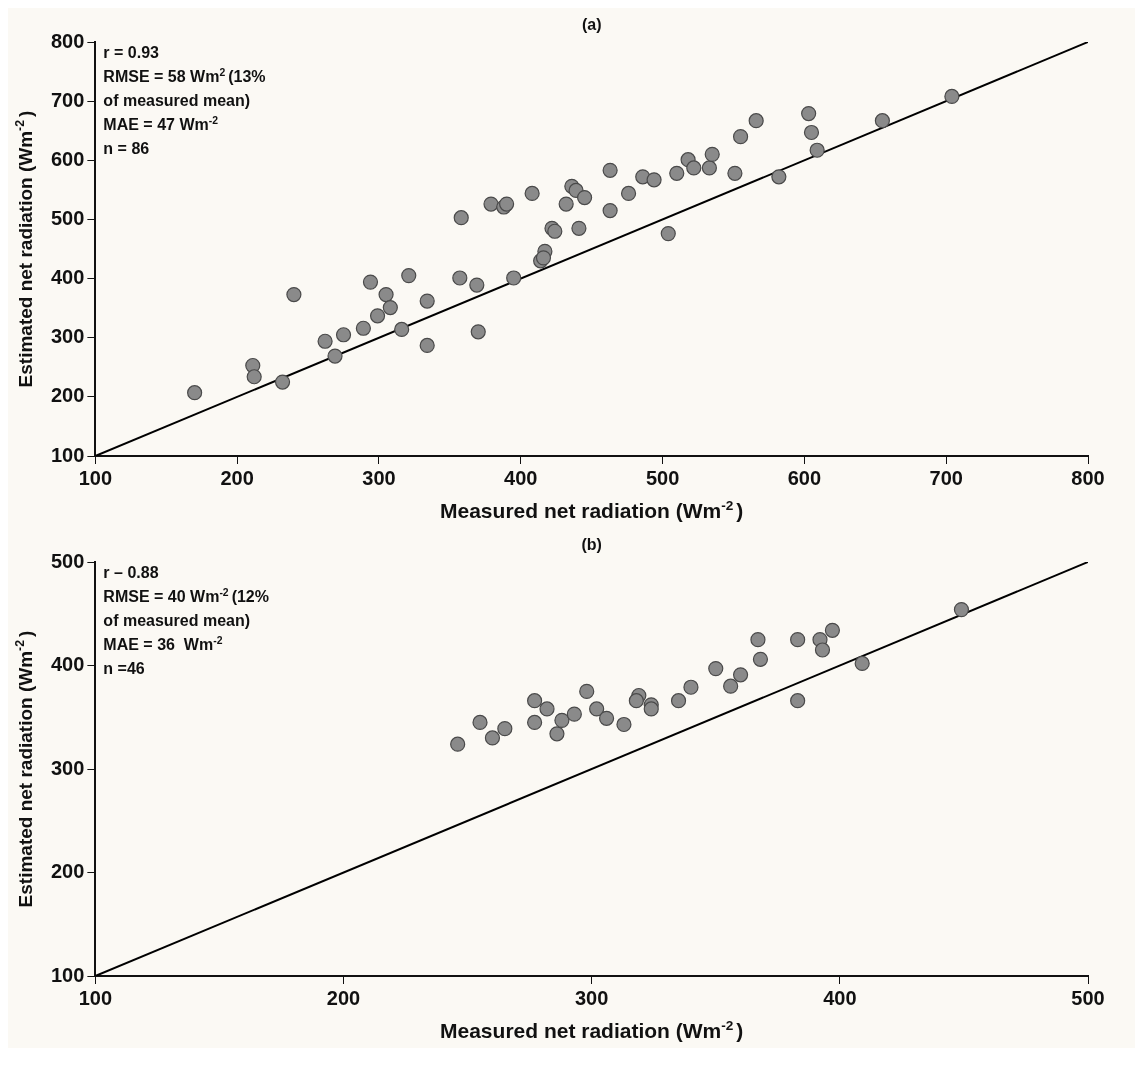 This screenshot has height=1089, width=1143. I want to click on y-tick-label: 700, so click(67, 99).